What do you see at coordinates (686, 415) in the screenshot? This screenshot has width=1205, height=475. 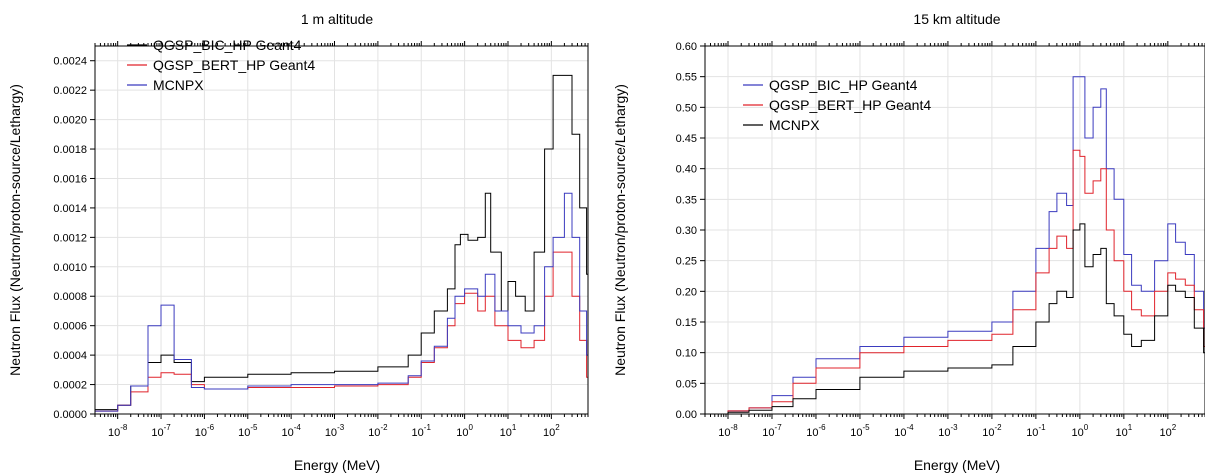 I see `y-tick-label: 0.00` at bounding box center [686, 415].